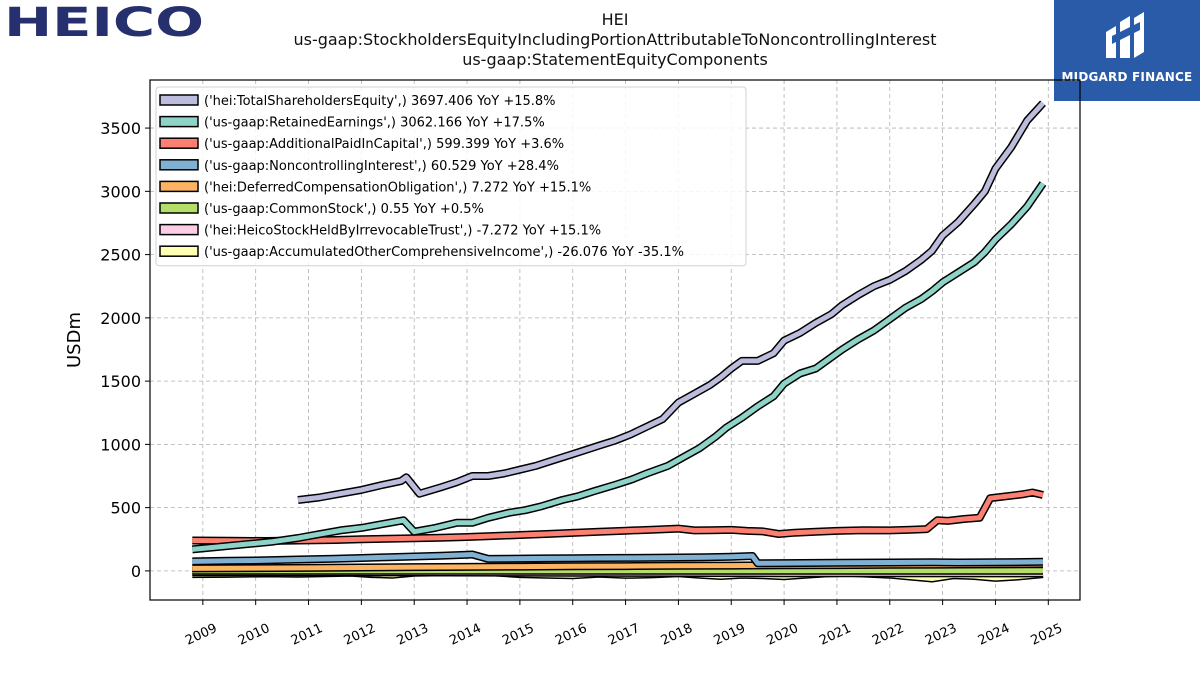 Image resolution: width=1200 pixels, height=675 pixels. What do you see at coordinates (344, 209) in the screenshot?
I see `legend-label: ('us-gaap:CommonStock',) 0.55 YoY +0.5%` at bounding box center [344, 209].